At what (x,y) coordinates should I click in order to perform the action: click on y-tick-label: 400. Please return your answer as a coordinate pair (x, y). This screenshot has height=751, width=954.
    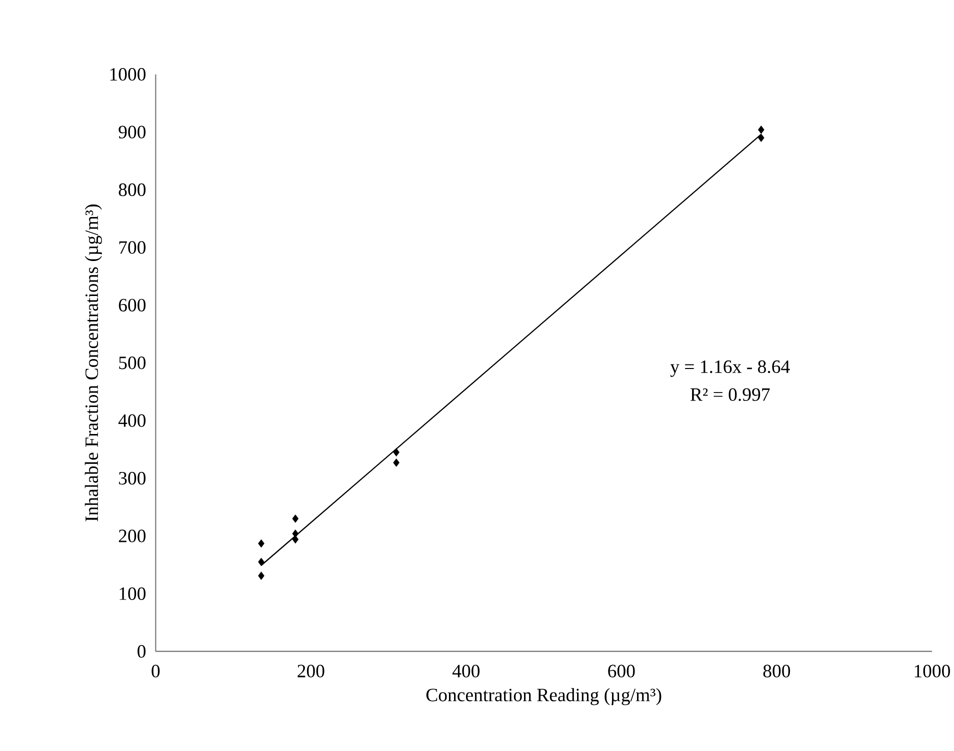
    Looking at the image, I should click on (132, 421).